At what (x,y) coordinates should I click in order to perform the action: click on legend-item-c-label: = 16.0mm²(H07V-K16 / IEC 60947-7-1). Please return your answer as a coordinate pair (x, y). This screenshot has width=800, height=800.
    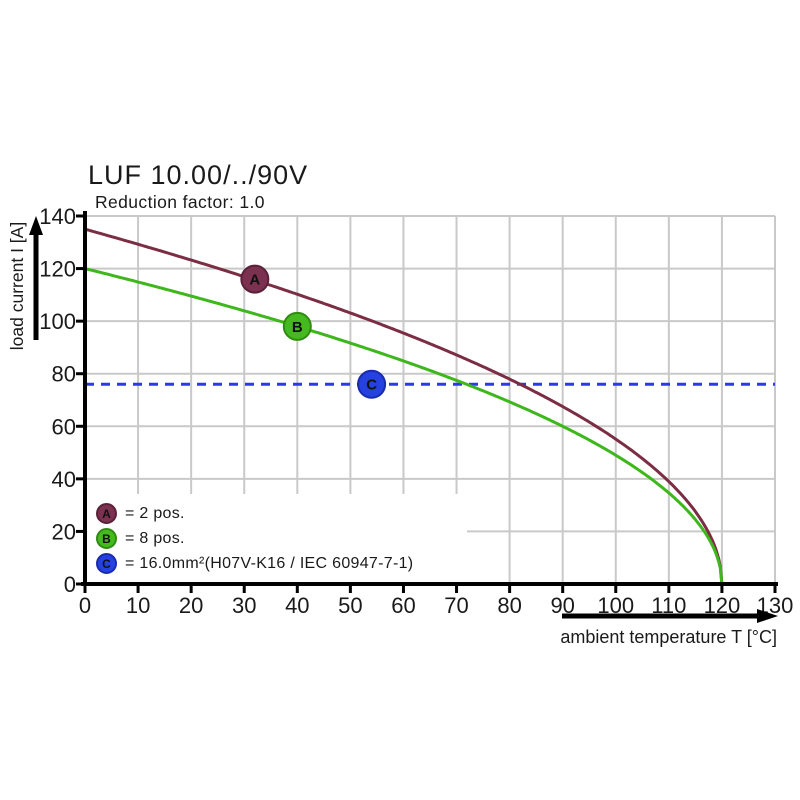
    Looking at the image, I should click on (269, 563).